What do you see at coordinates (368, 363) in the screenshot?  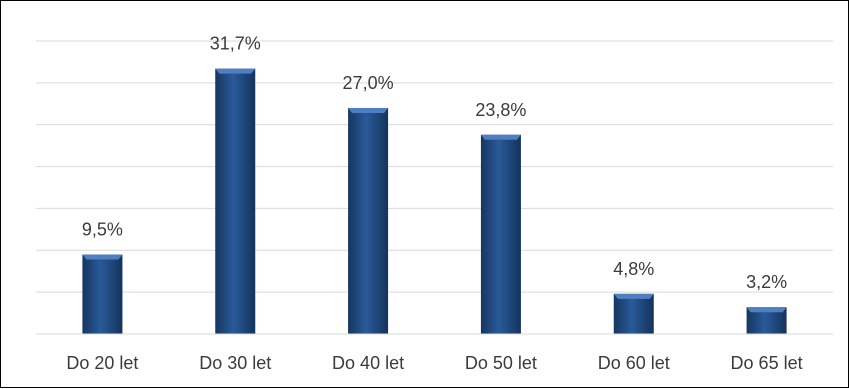 I see `x-tick-label: Do 40 let` at bounding box center [368, 363].